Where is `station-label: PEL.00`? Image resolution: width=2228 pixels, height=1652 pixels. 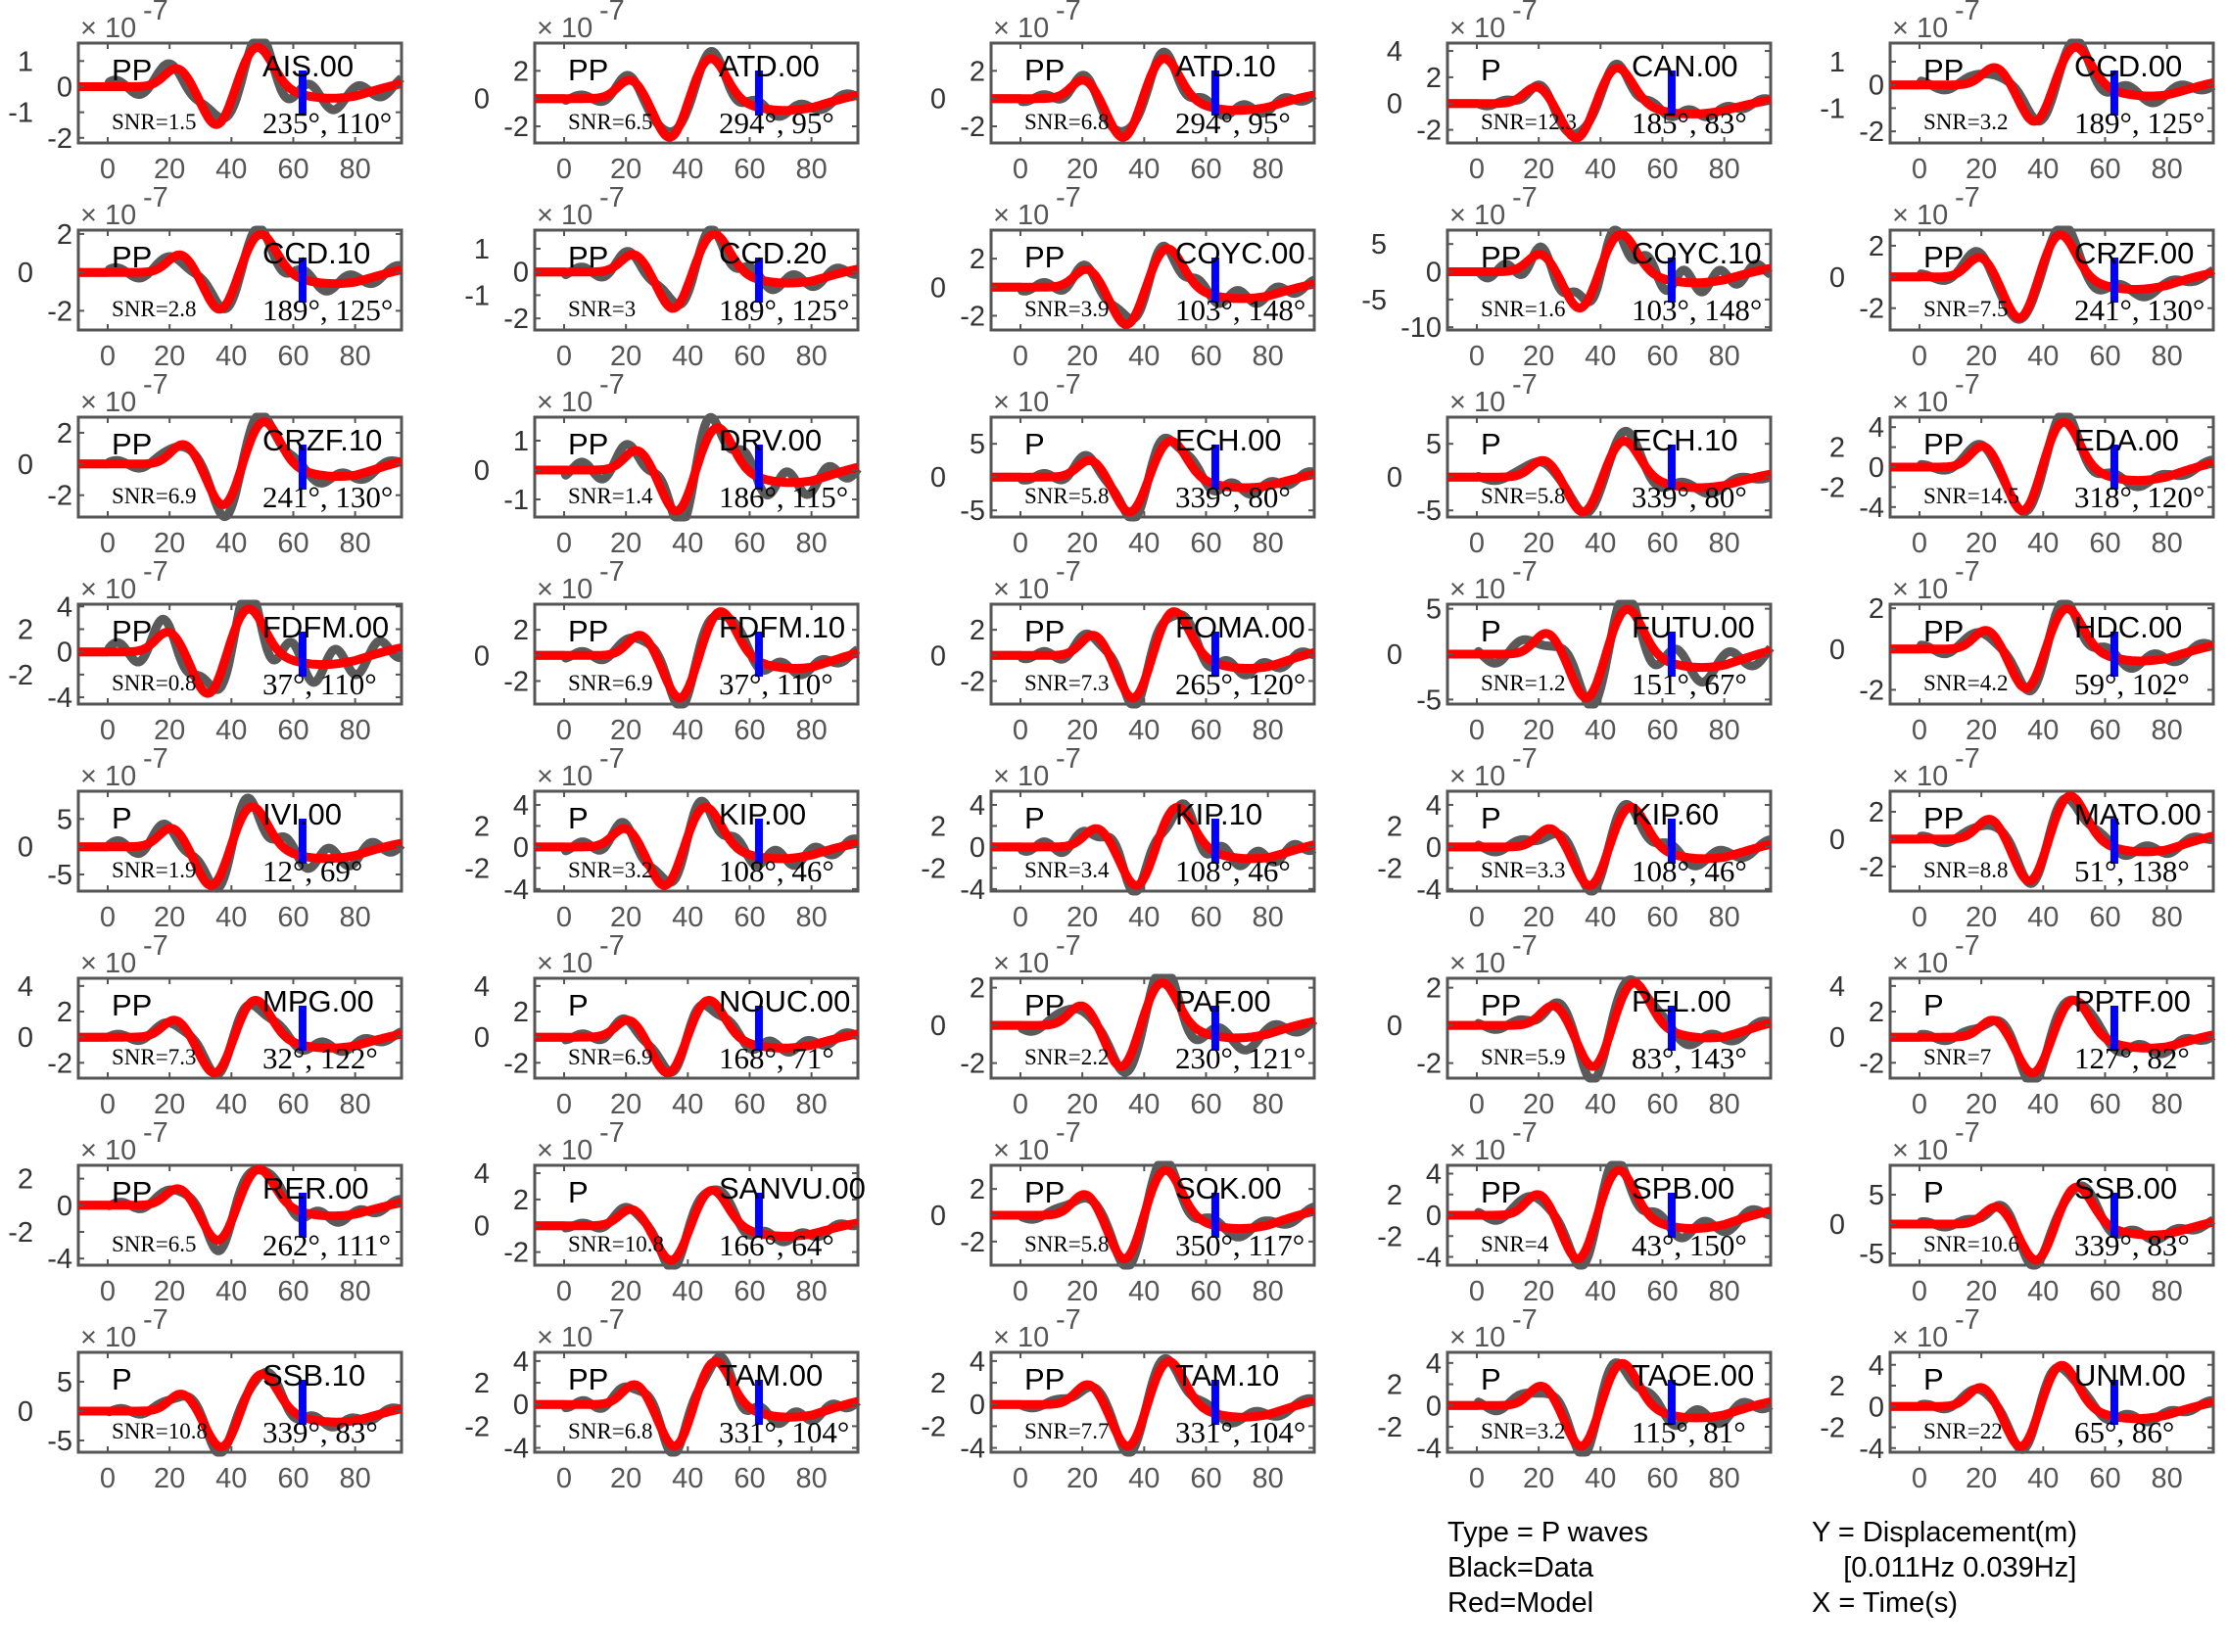
station-label: PEL.00 is located at coordinates (1682, 1001).